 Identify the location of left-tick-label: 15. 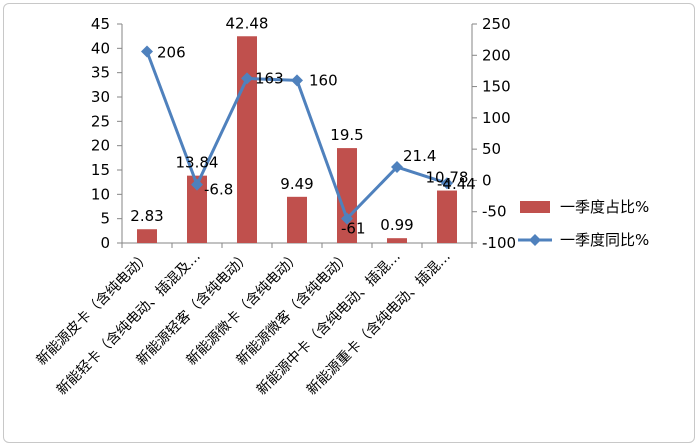
(100, 170).